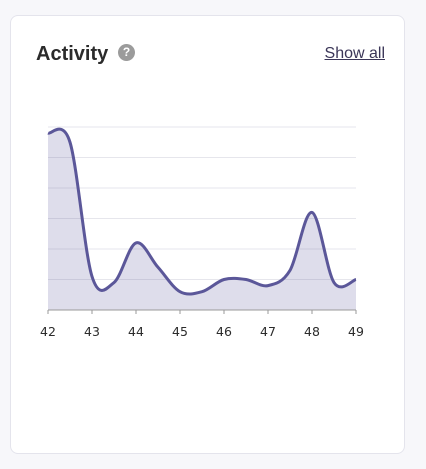 The height and width of the screenshot is (469, 426). I want to click on show-all-link: Show all, so click(354, 53).